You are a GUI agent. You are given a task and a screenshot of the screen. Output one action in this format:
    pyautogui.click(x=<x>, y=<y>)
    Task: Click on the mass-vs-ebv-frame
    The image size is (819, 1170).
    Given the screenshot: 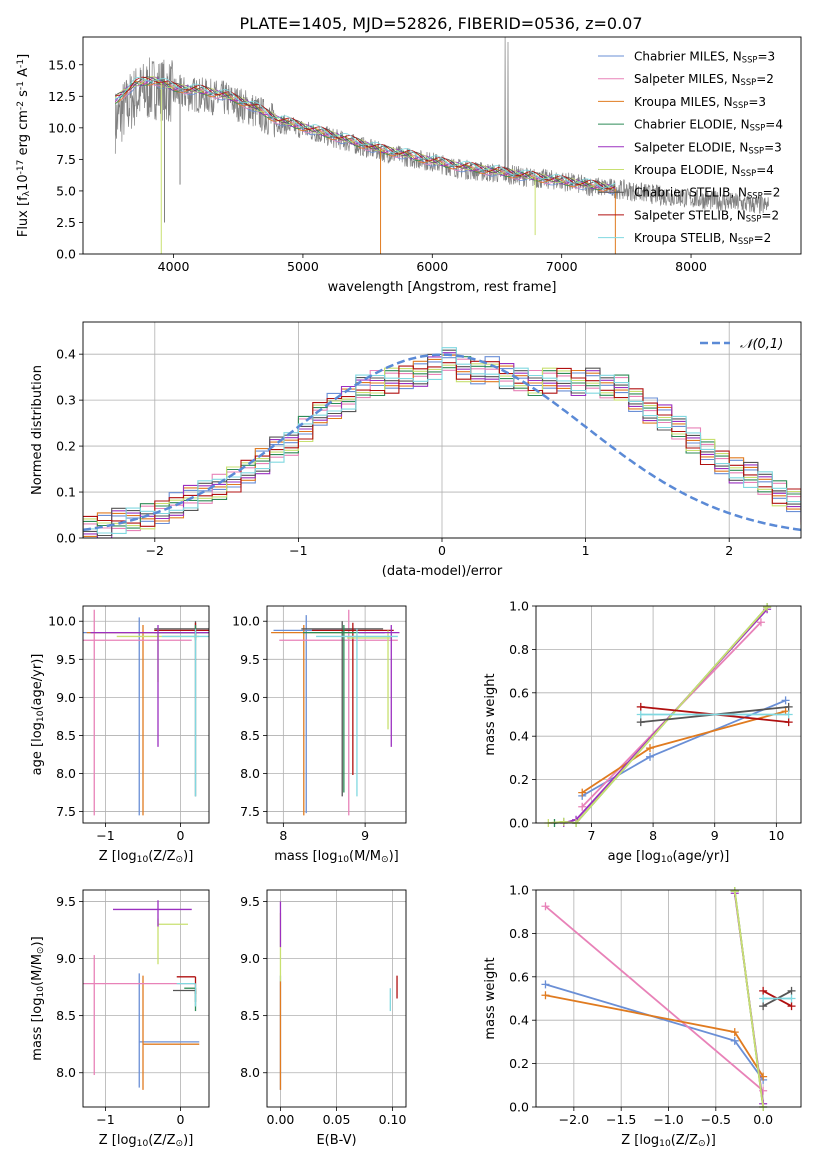 What is the action you would take?
    pyautogui.click(x=336, y=998)
    